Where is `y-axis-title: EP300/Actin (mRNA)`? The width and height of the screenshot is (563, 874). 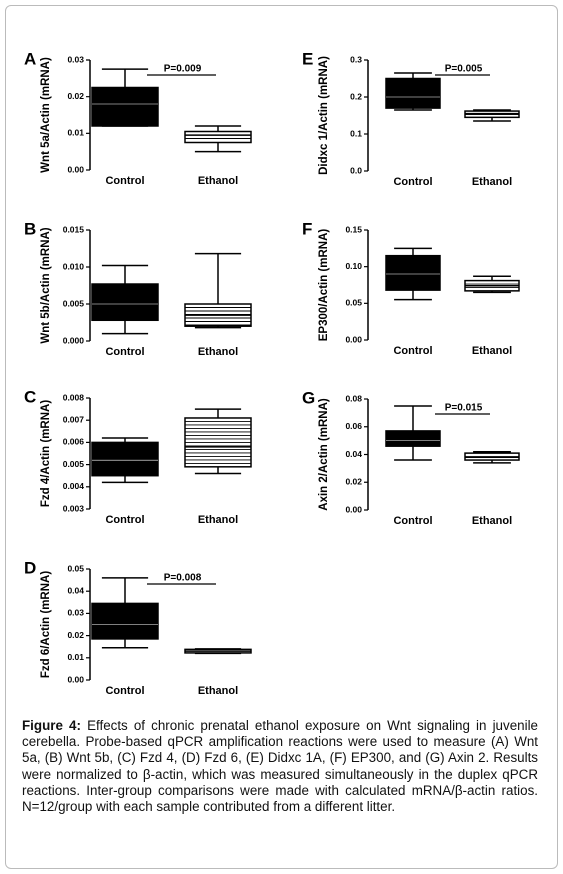
y-axis-title: EP300/Actin (mRNA) is located at coordinates (324, 285).